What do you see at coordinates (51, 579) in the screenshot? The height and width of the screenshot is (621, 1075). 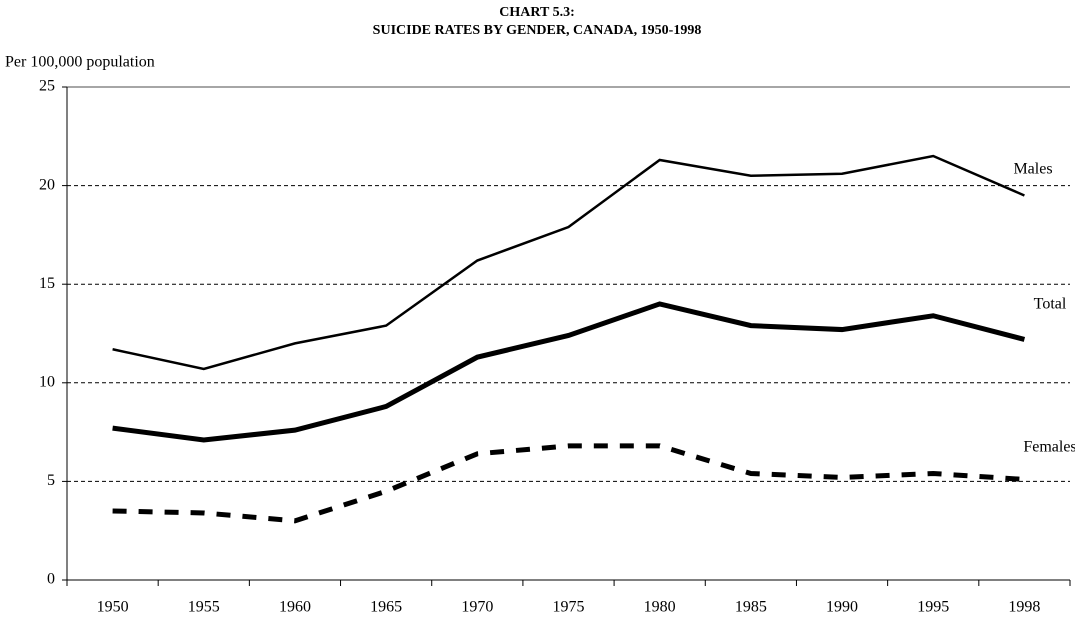 I see `y-tick-label: 0` at bounding box center [51, 579].